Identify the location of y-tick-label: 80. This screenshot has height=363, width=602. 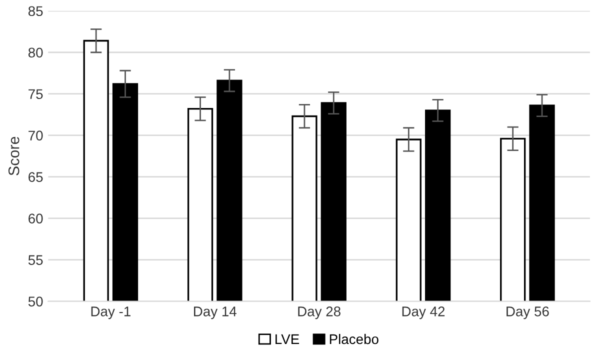
(35, 53).